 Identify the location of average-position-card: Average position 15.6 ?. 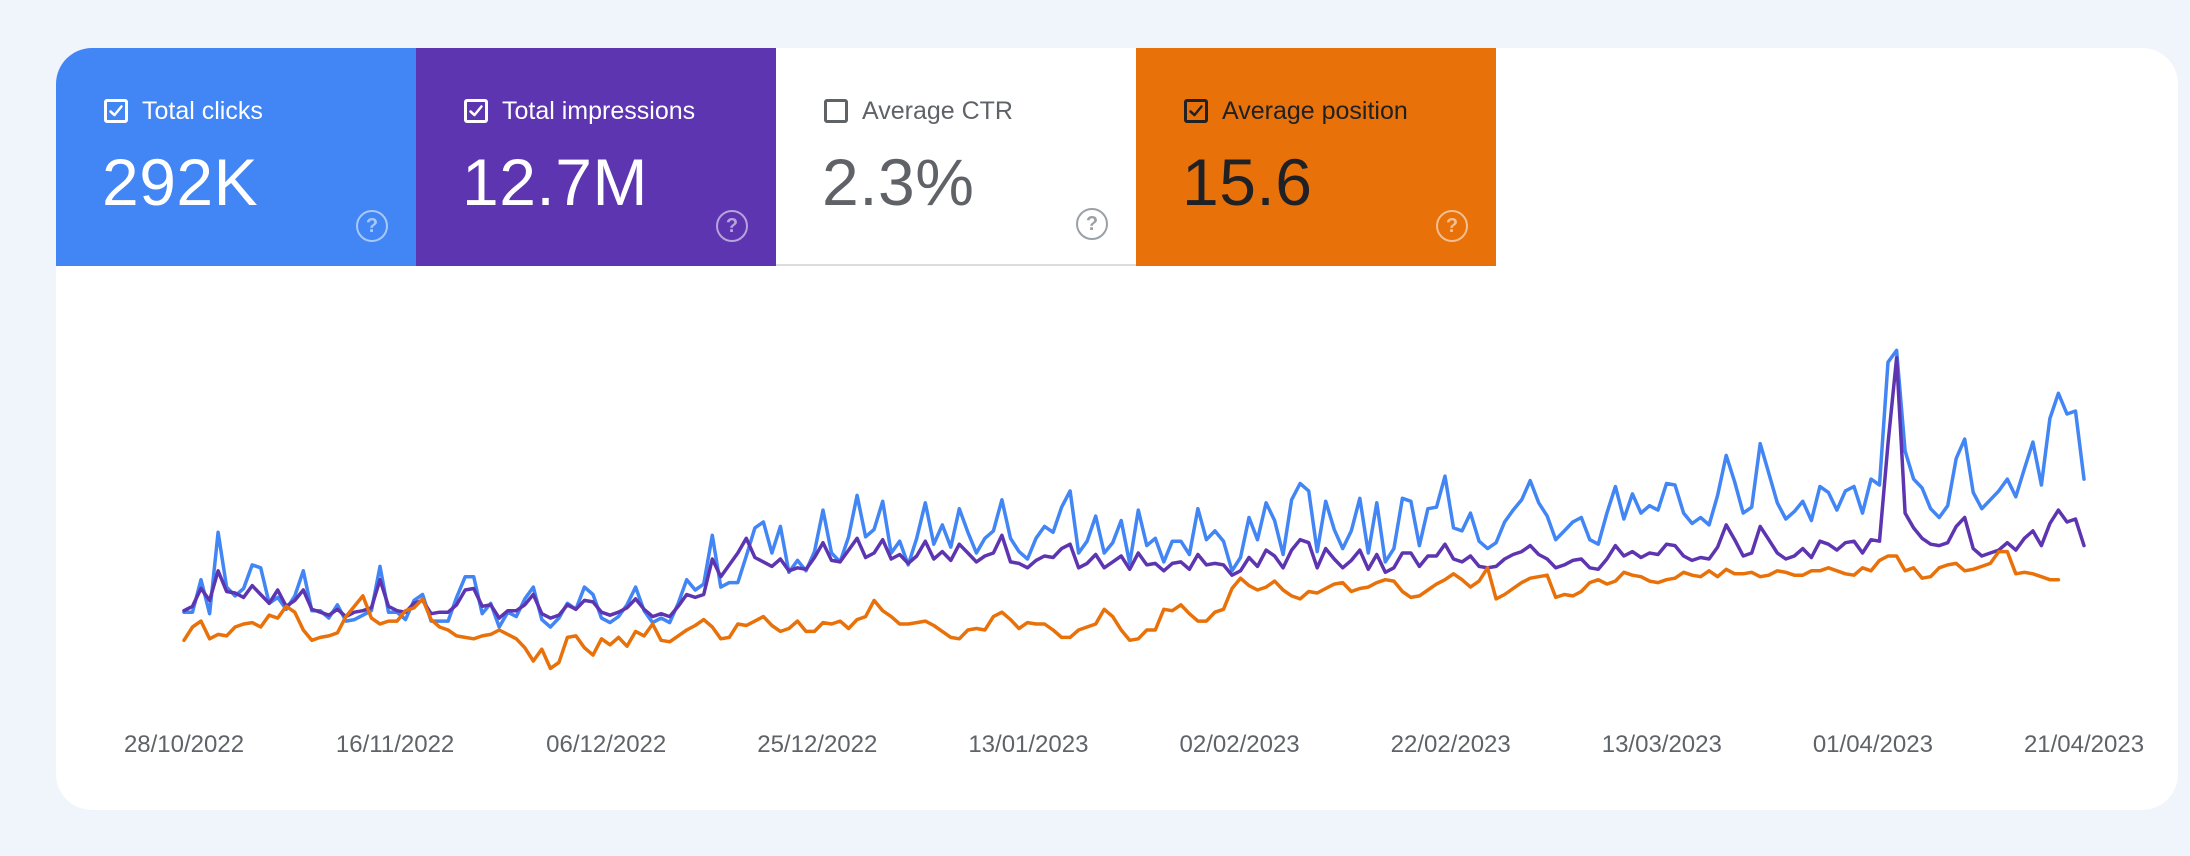
(1316, 157).